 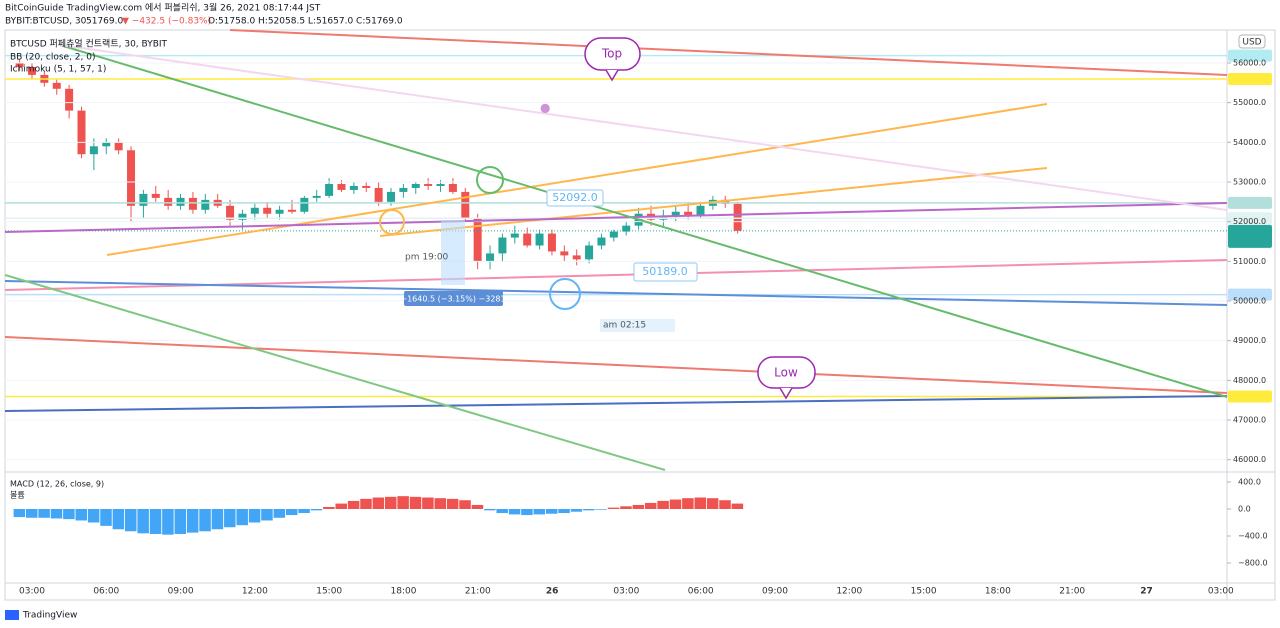 I want to click on last-price: 51769.0, so click(x=104, y=22).